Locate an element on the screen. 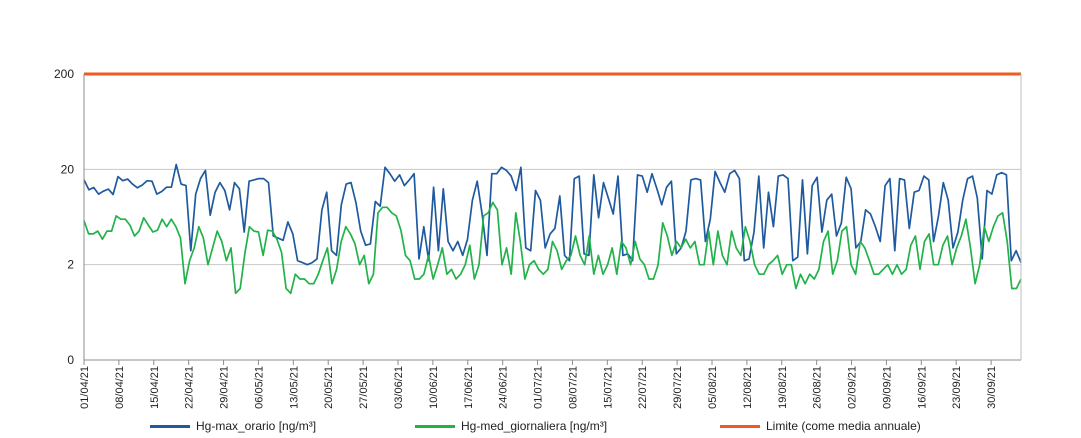  y-tick-label-0: 0 is located at coordinates (70, 360).